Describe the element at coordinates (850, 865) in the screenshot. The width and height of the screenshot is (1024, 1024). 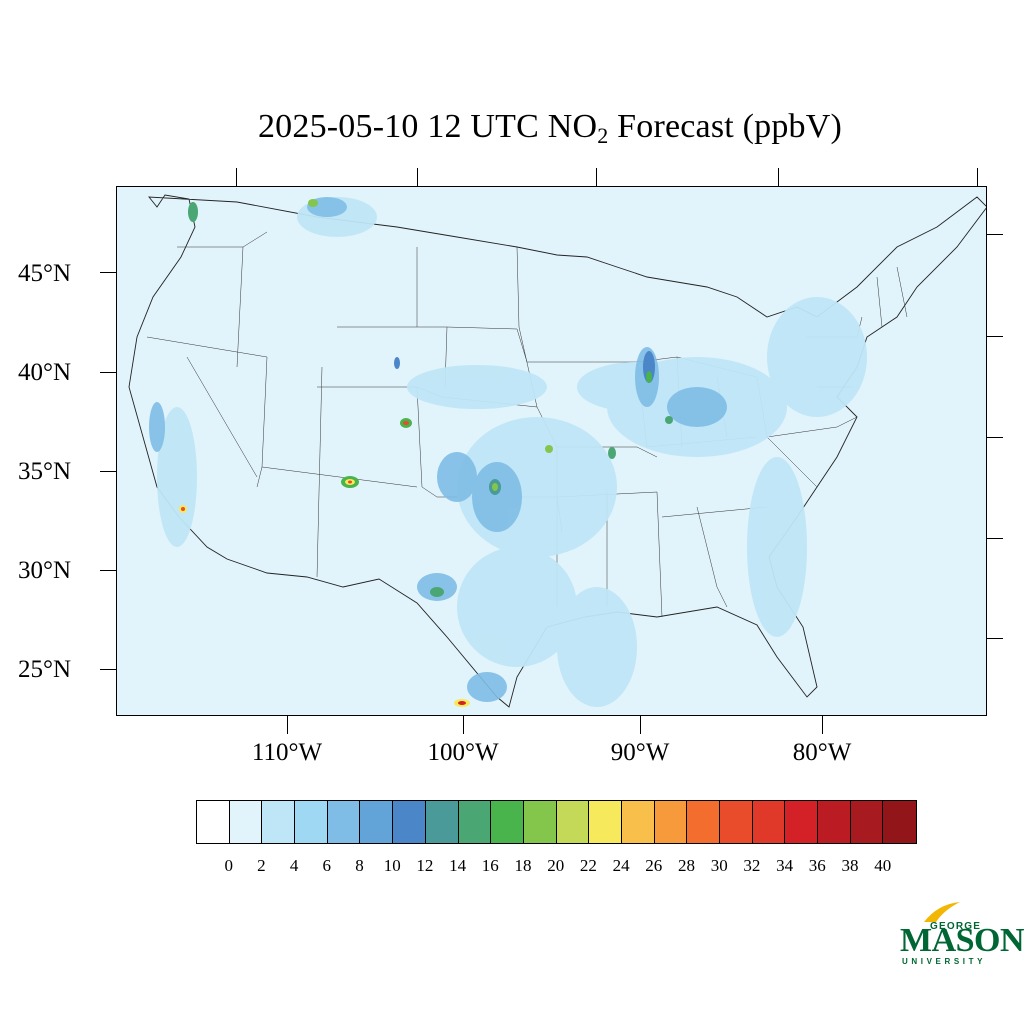
I see `colorbar-label: 38` at that location.